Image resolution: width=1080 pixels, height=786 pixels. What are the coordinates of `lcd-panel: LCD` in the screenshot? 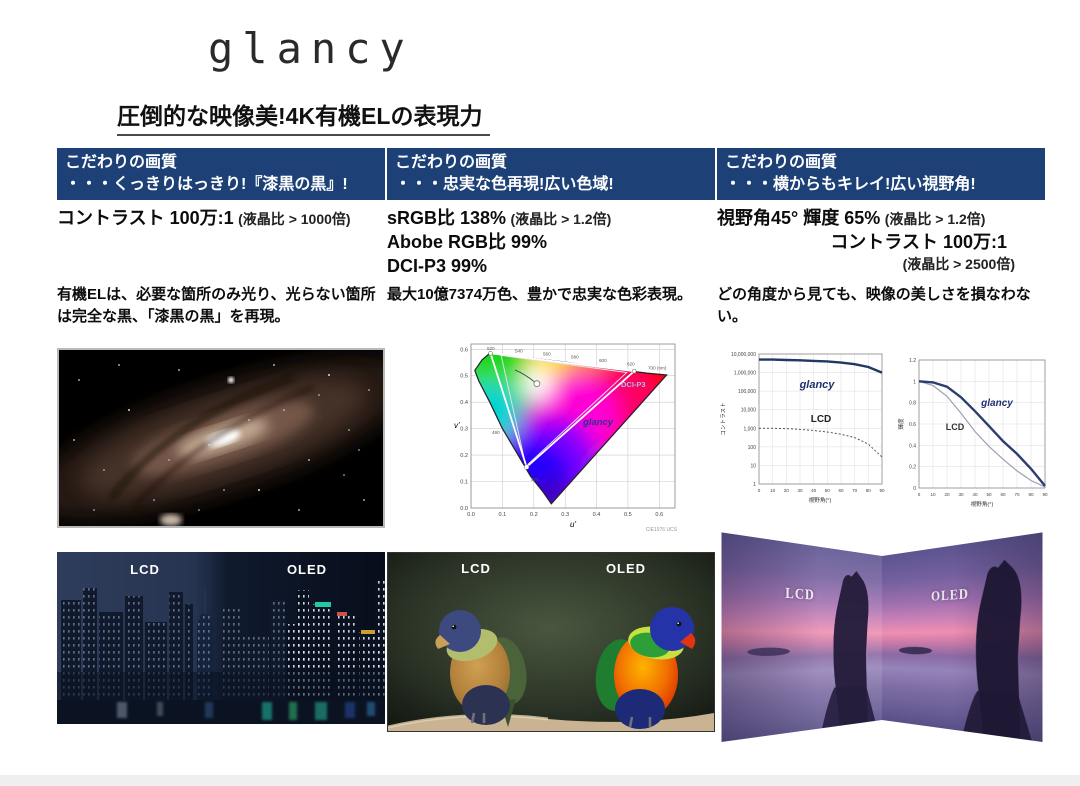 It's located at (801, 637).